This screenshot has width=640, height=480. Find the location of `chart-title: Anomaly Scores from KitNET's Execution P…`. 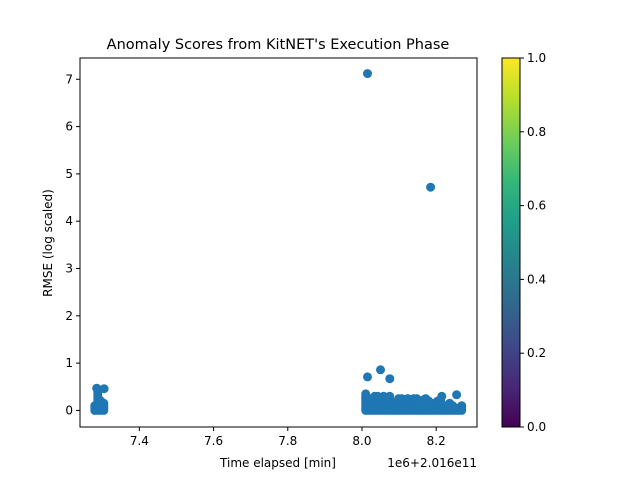

chart-title: Anomaly Scores from KitNET's Execution P… is located at coordinates (278, 45).